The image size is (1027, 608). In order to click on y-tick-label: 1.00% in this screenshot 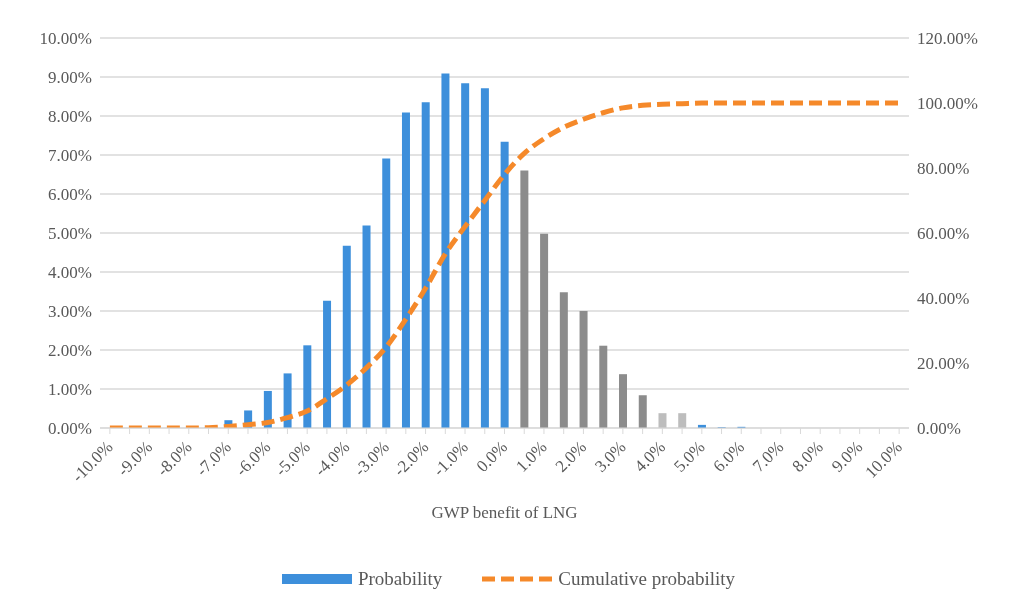, I will do `click(70, 390)`.